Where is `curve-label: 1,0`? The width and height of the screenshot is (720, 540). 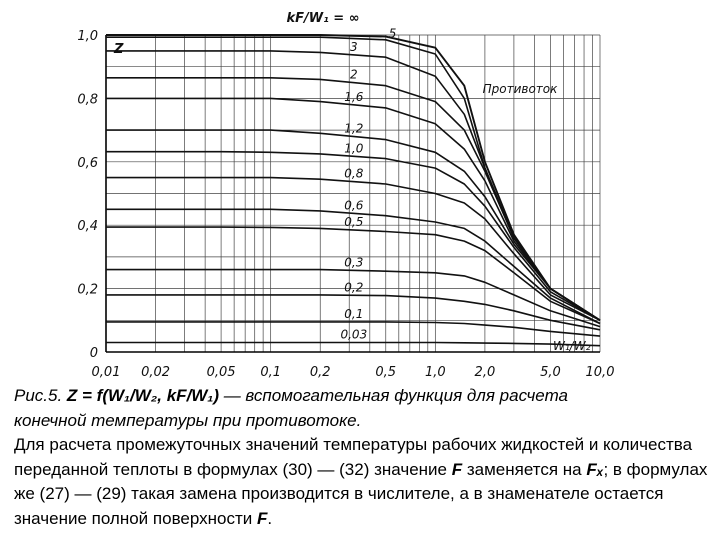 curve-label: 1,0 is located at coordinates (353, 148).